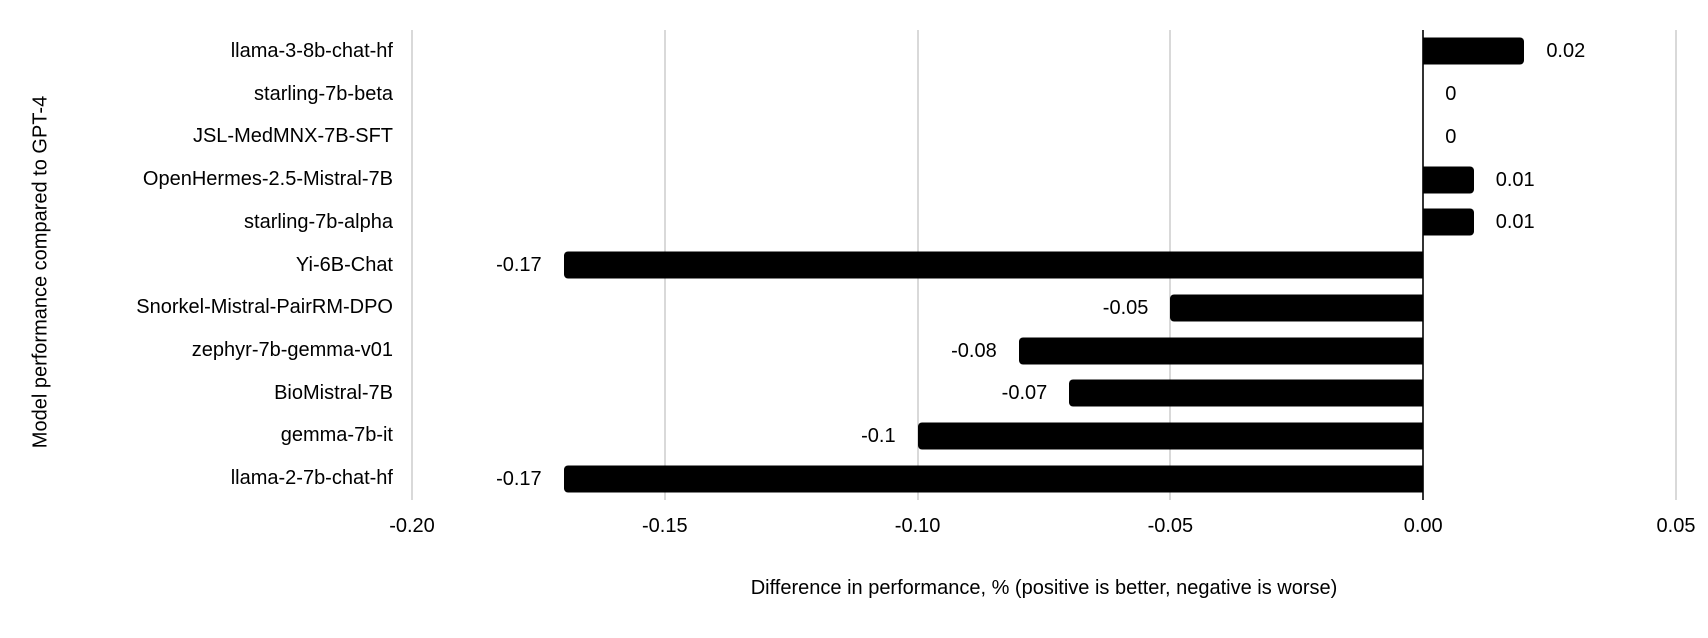 The height and width of the screenshot is (638, 1708). What do you see at coordinates (665, 526) in the screenshot?
I see `x-tick-label: -0.15` at bounding box center [665, 526].